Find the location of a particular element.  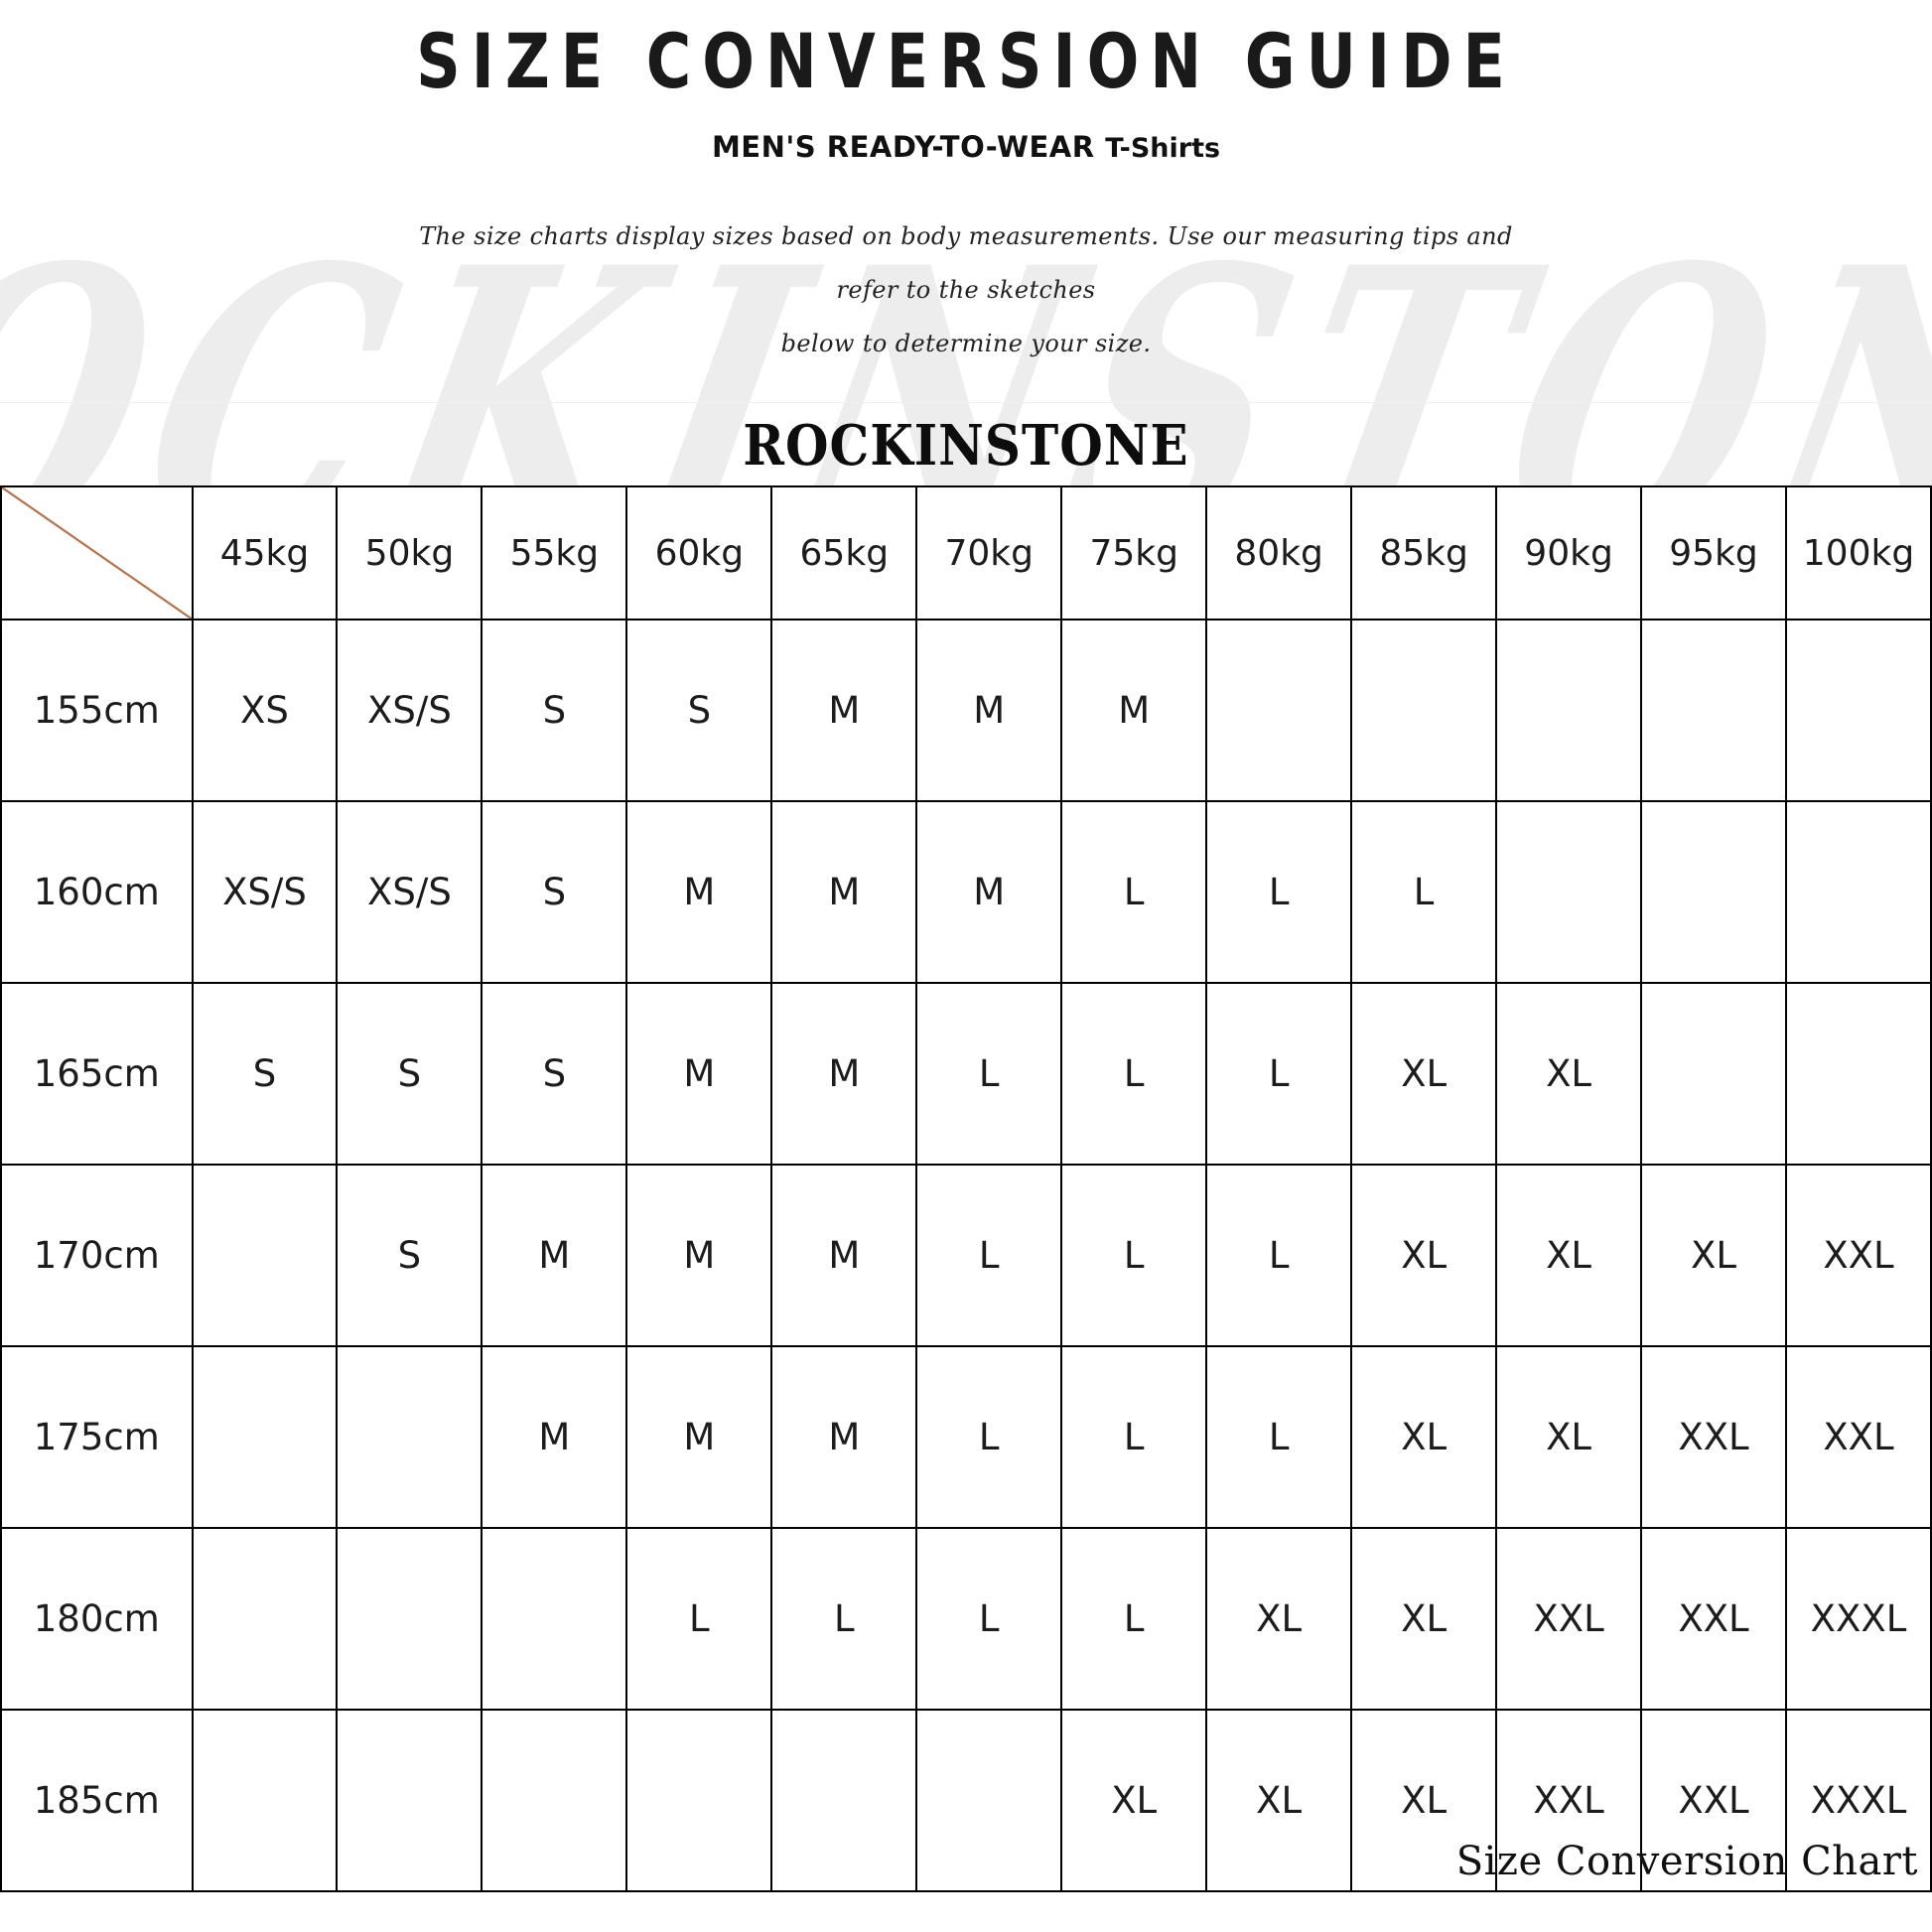

table-row: 175cm M M M L L L XL XL XXL XXL is located at coordinates (966, 1437).